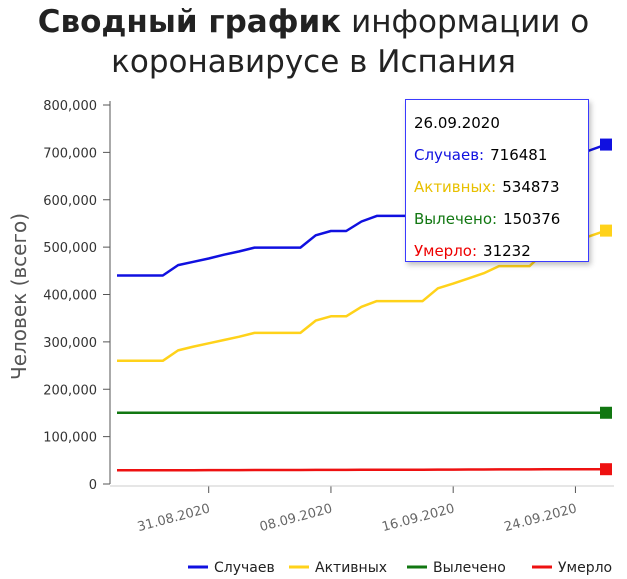  What do you see at coordinates (70, 438) in the screenshot?
I see `y-tick-label: 100,000` at bounding box center [70, 438].